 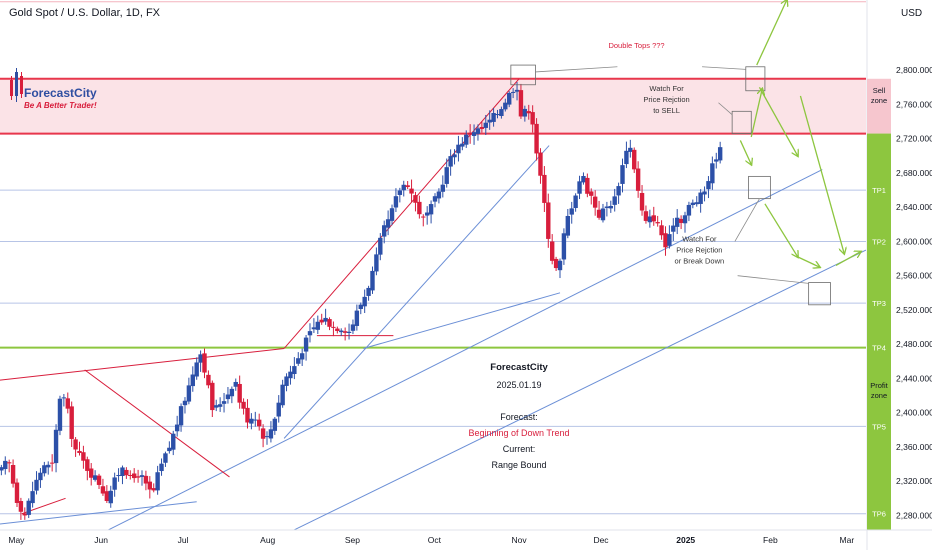 I want to click on symbol-title: Gold Spot / U.S. Dollar, 1D, FX, so click(x=85, y=13).